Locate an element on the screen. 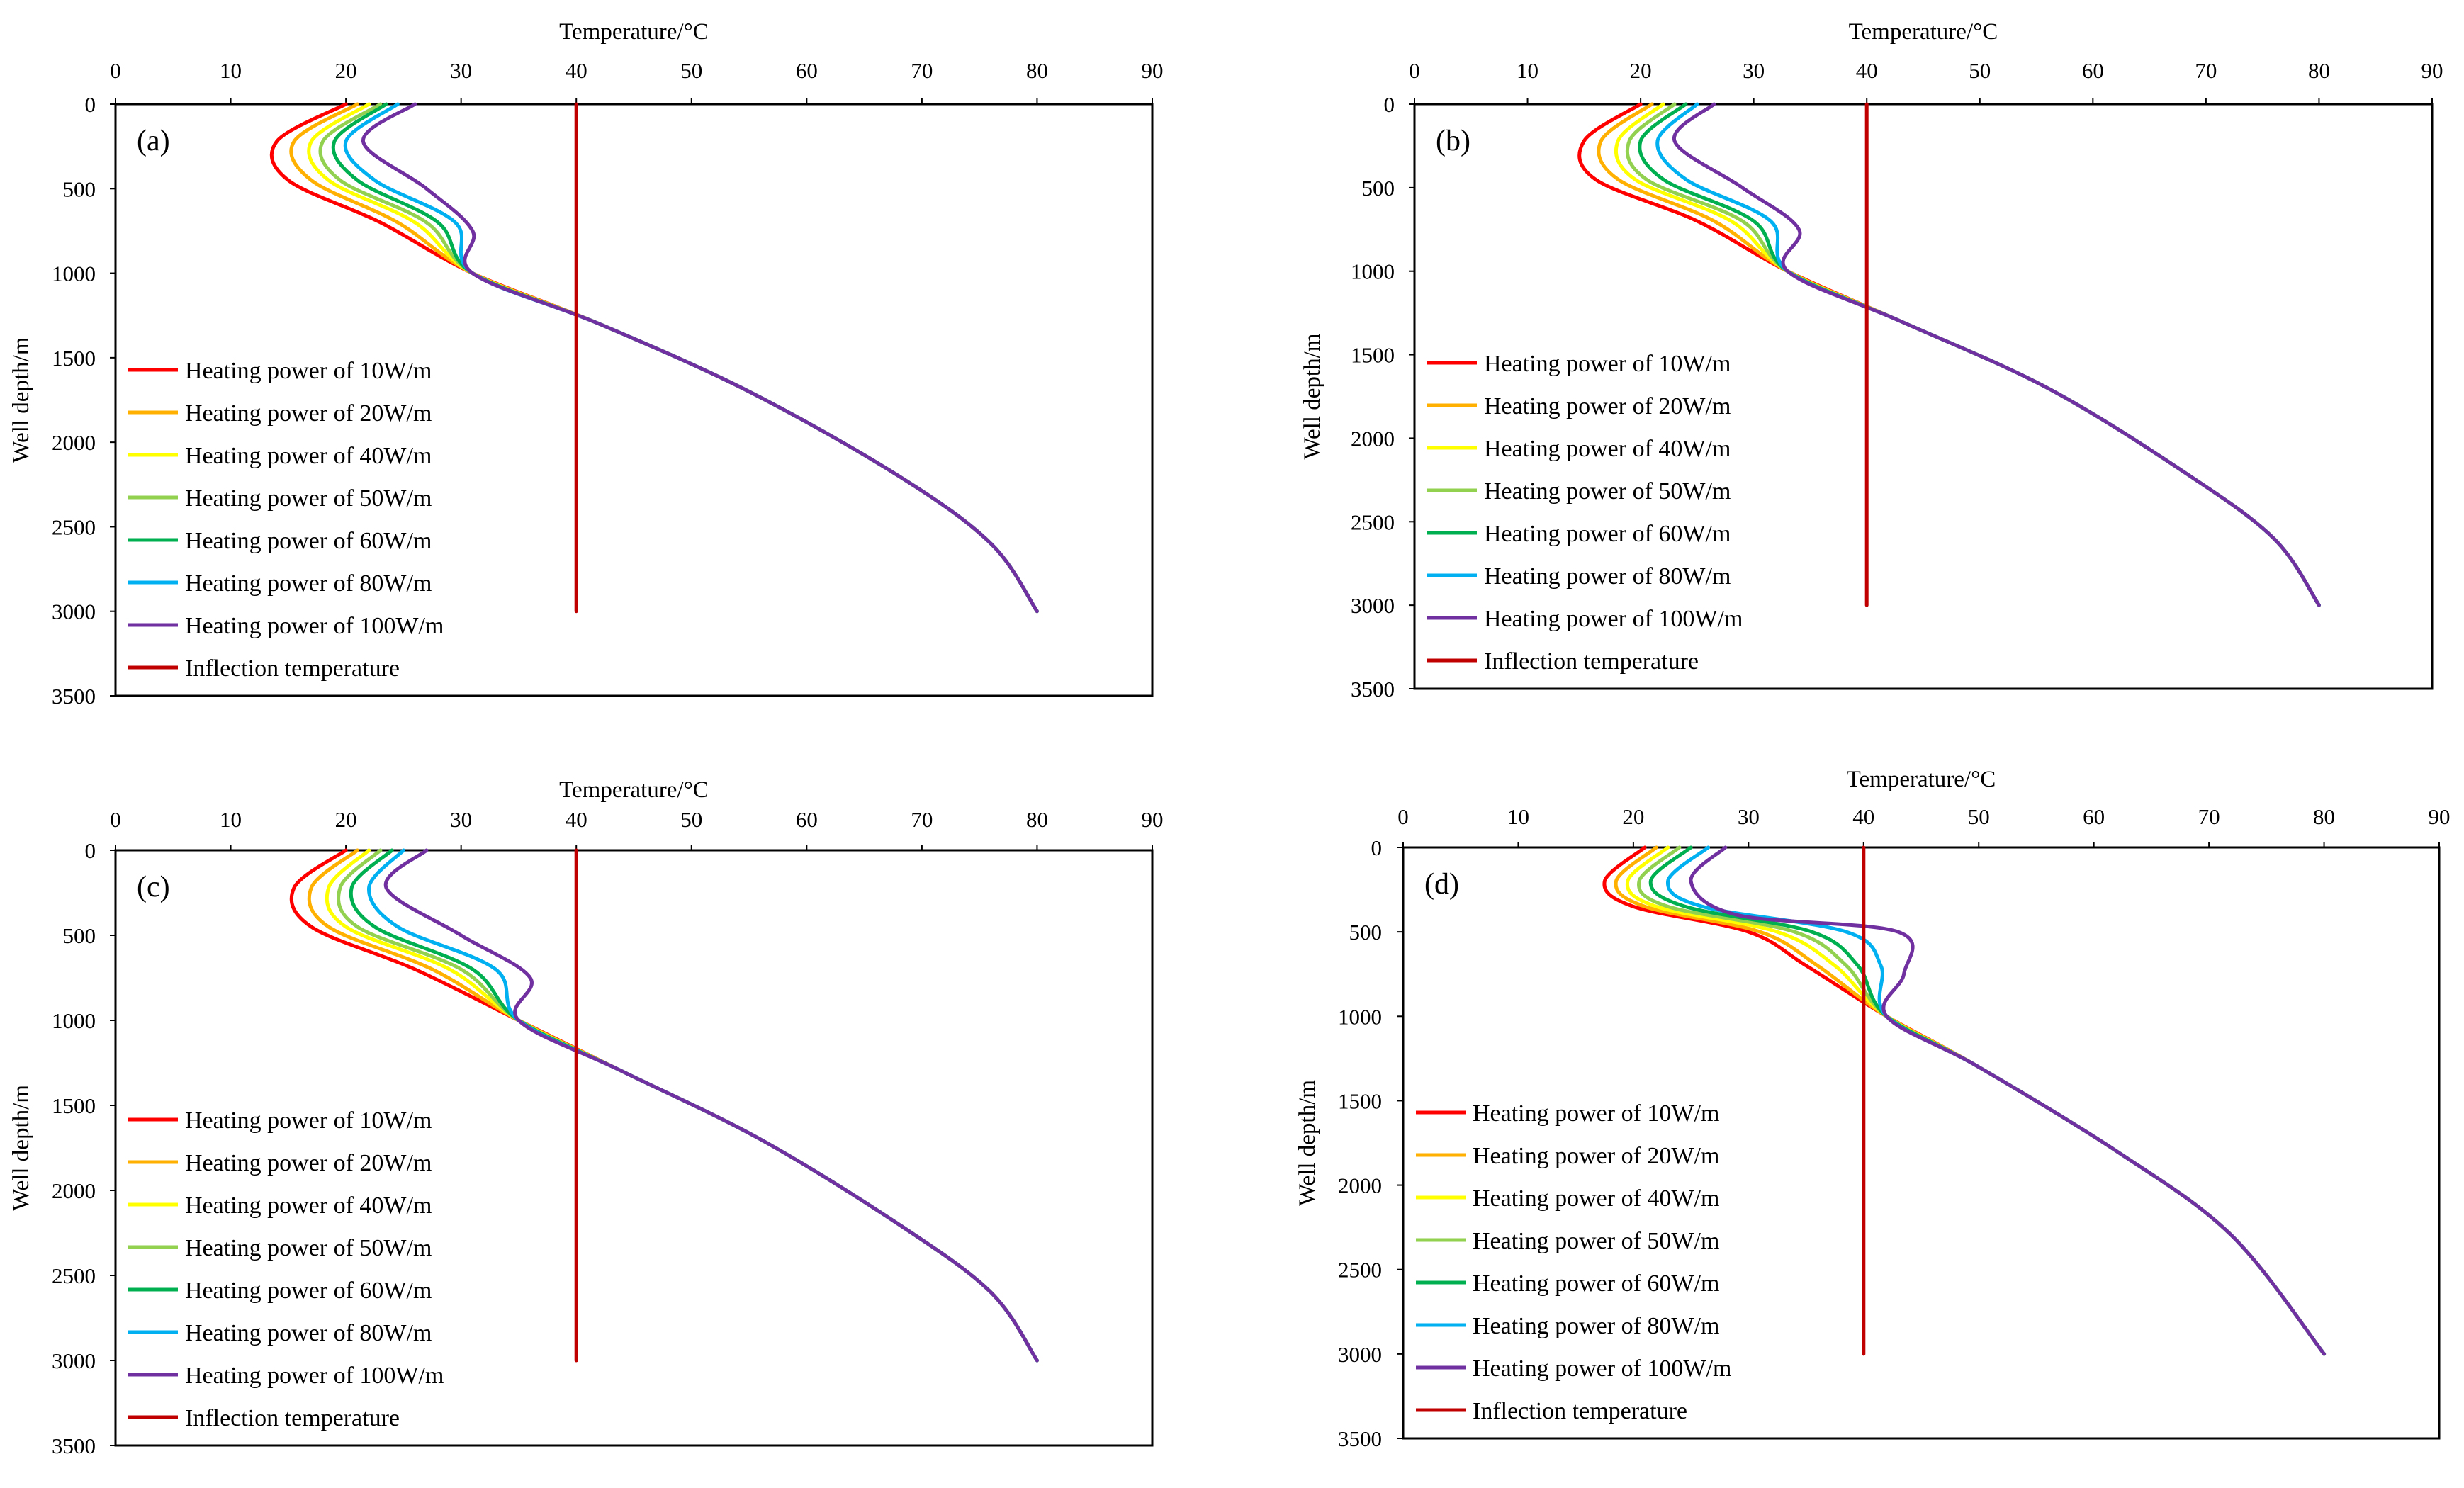 The width and height of the screenshot is (2464, 1488). panel-label: (a) is located at coordinates (153, 141).